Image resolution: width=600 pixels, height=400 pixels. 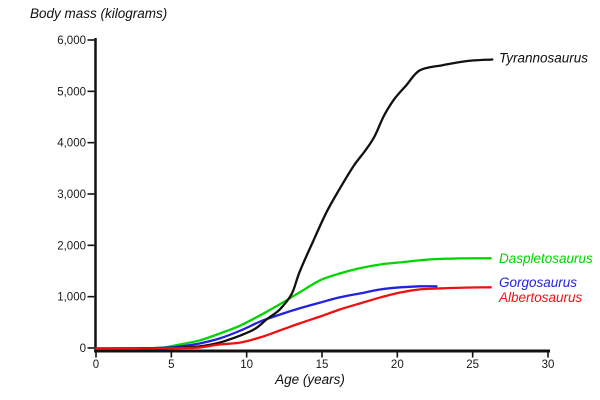 I want to click on y-tick-label: 2,000, so click(x=71, y=246).